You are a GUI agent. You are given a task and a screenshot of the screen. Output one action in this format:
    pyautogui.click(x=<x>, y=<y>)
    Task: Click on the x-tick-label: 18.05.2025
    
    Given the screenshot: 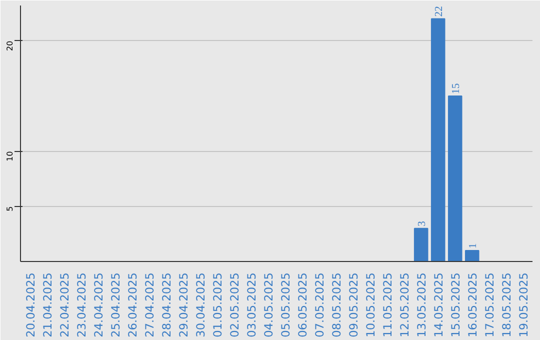 What is the action you would take?
    pyautogui.click(x=507, y=305)
    